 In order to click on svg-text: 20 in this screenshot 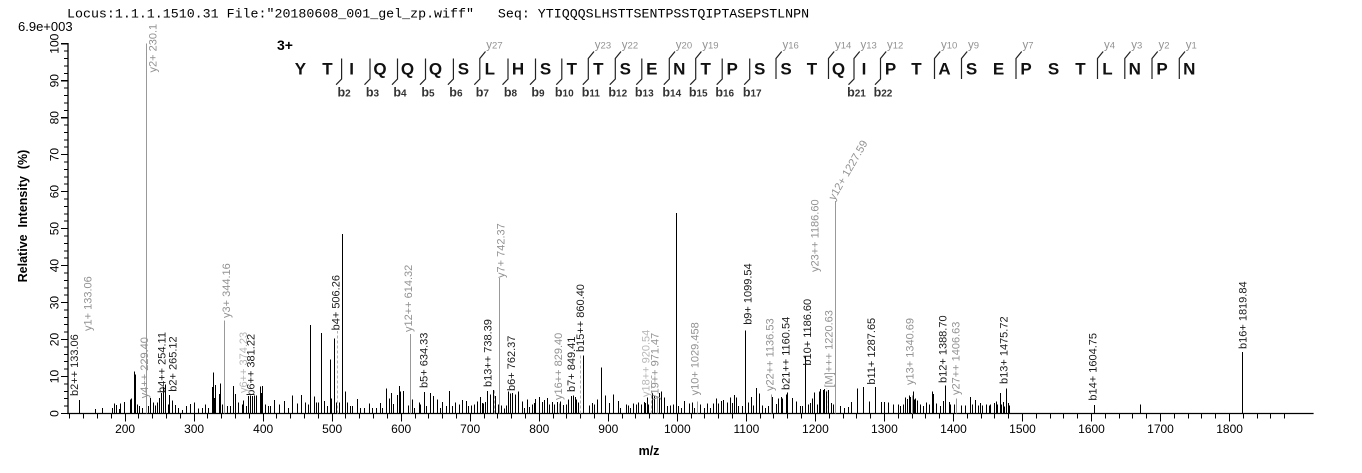, I will do `click(55, 340)`.